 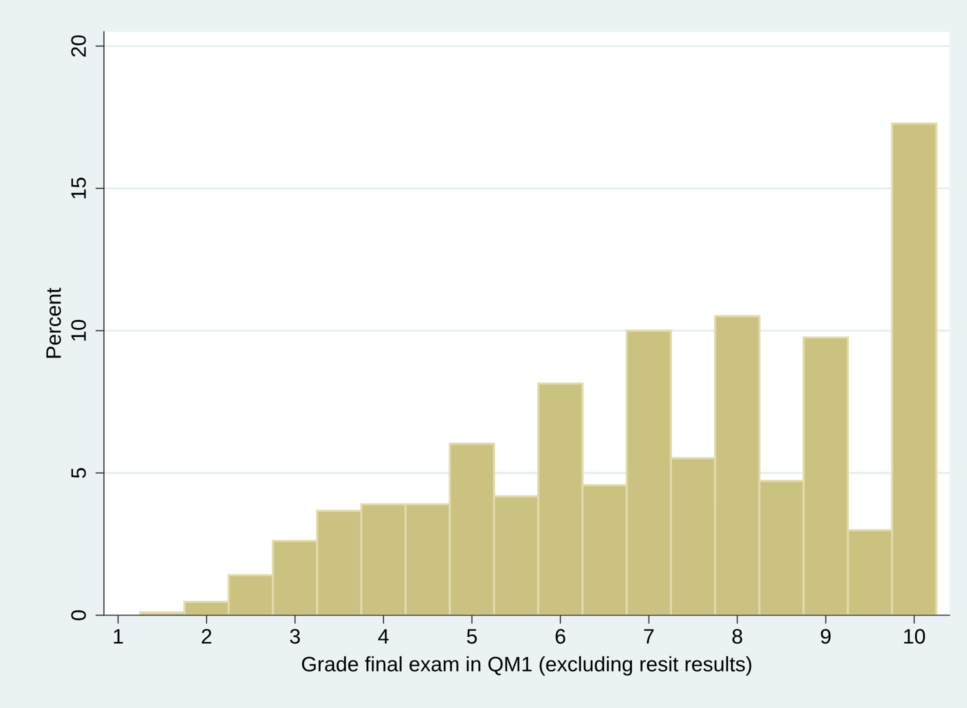 What do you see at coordinates (78, 46) in the screenshot?
I see `y-tick-label: 20` at bounding box center [78, 46].